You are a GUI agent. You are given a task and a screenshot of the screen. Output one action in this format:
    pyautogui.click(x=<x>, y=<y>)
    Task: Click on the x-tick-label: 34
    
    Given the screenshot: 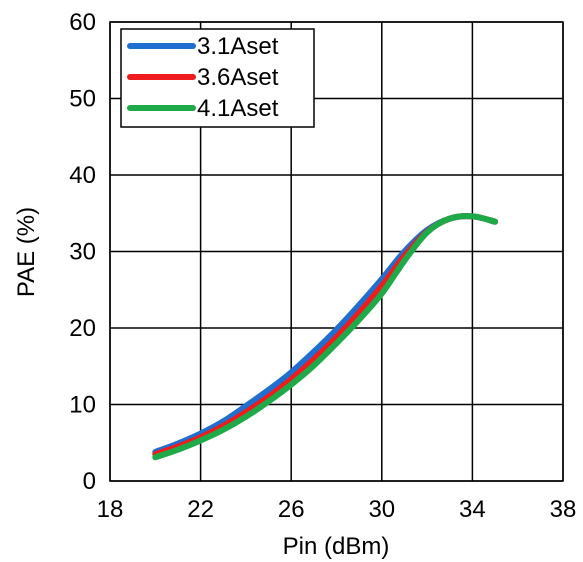 What is the action you would take?
    pyautogui.click(x=472, y=509)
    